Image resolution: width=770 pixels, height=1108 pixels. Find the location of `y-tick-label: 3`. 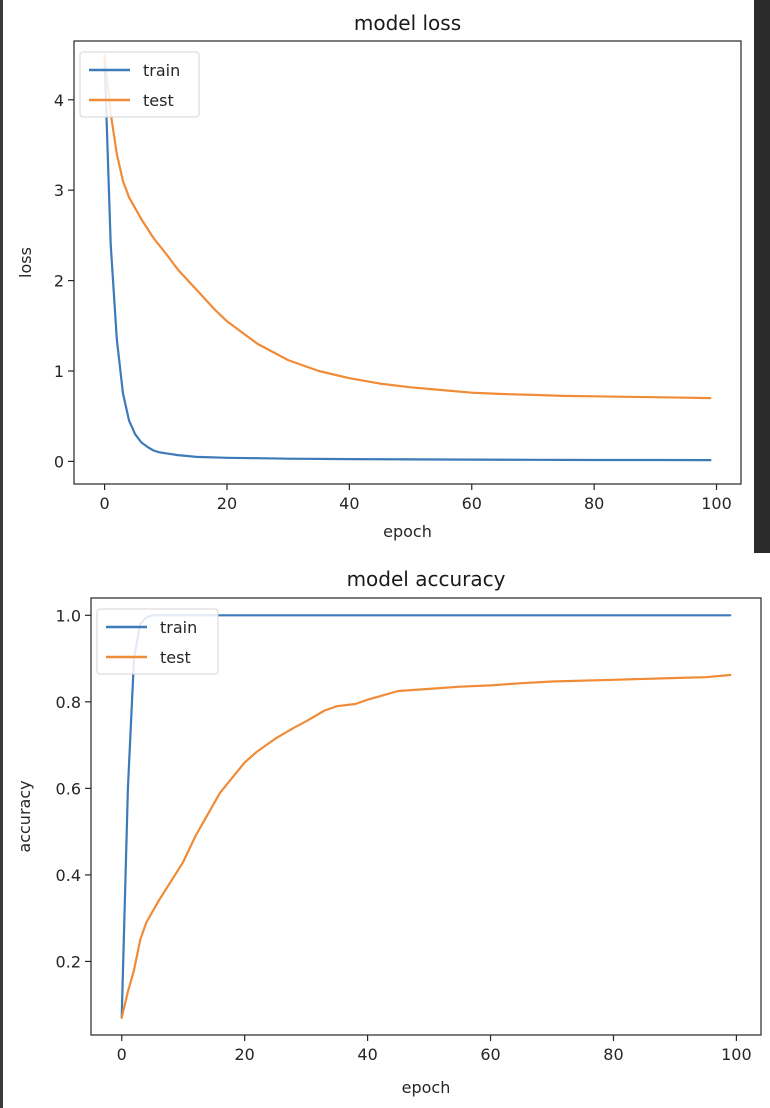

y-tick-label: 3 is located at coordinates (59, 190).